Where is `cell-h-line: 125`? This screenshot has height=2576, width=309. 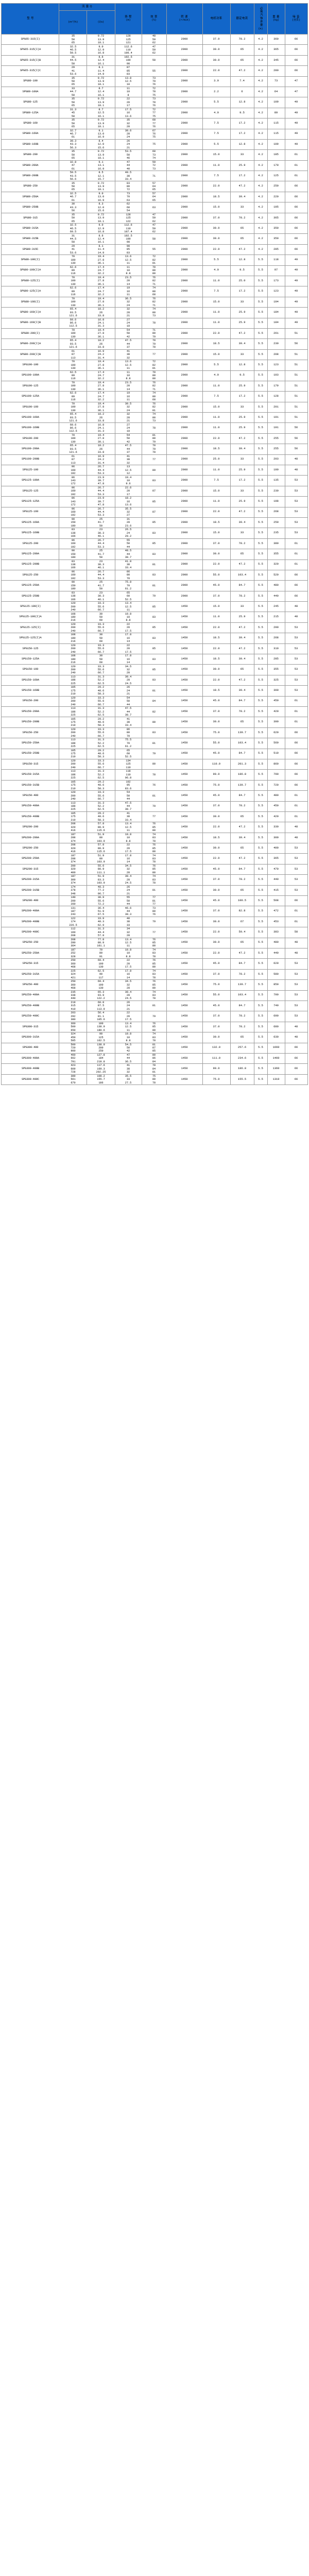 cell-h-line: 125 is located at coordinates (128, 764).